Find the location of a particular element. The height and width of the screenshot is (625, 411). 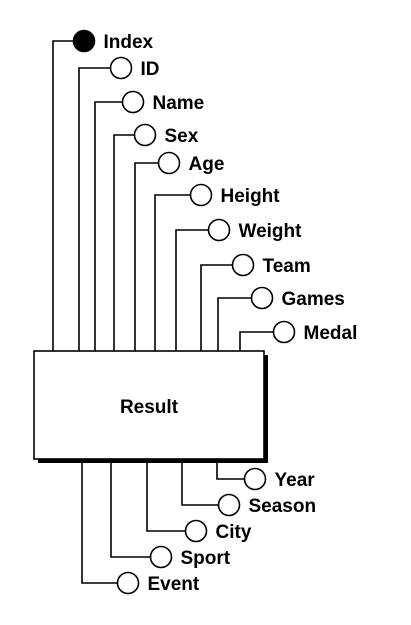

label-index: Index is located at coordinates (129, 42).